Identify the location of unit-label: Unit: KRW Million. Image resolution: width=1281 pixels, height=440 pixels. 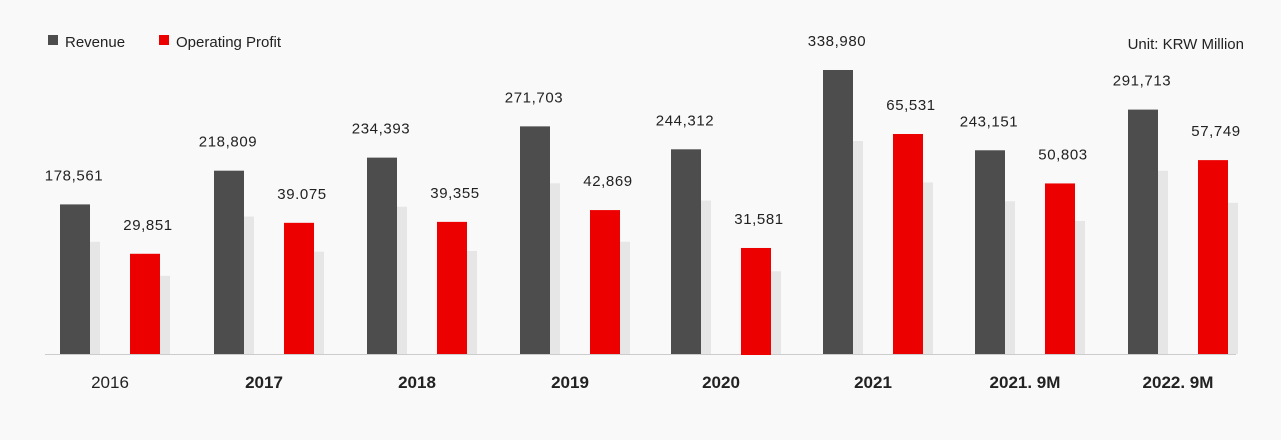
(1186, 44).